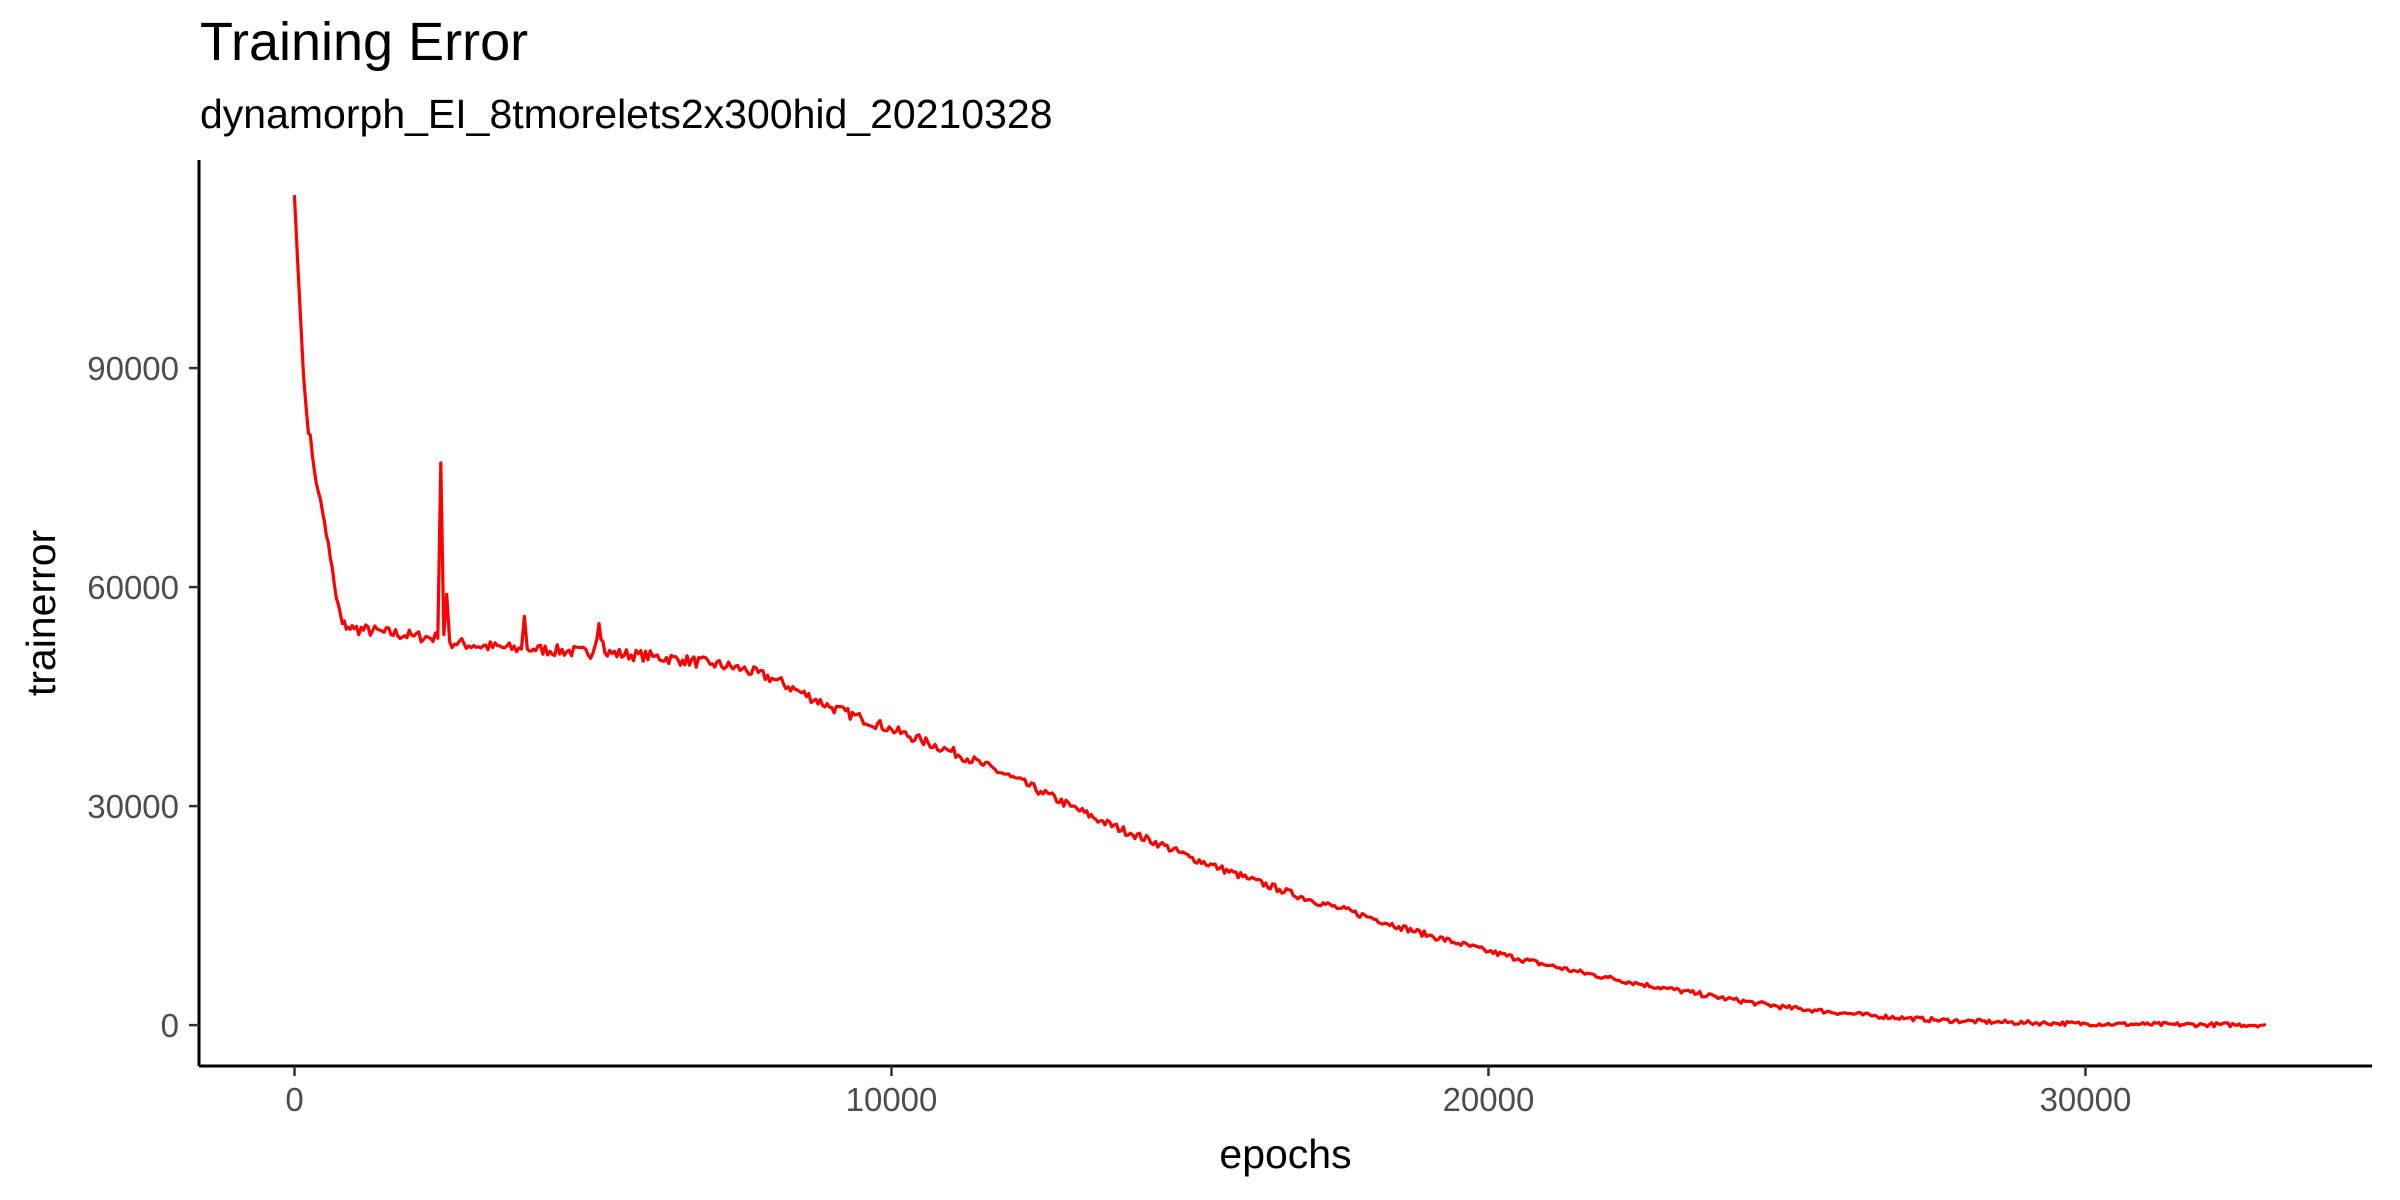  Describe the element at coordinates (170, 1025) in the screenshot. I see `y-tick-label: 0` at that location.